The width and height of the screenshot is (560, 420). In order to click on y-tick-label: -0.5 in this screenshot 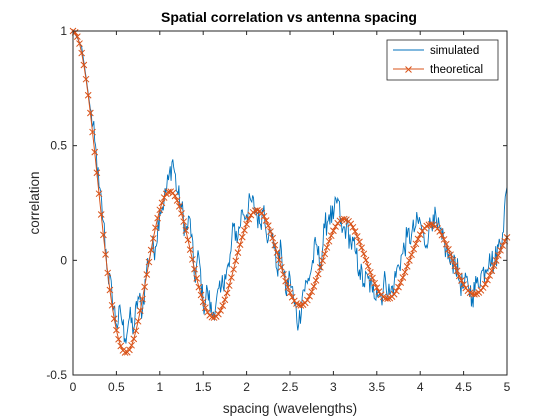, I will do `click(56, 375)`.